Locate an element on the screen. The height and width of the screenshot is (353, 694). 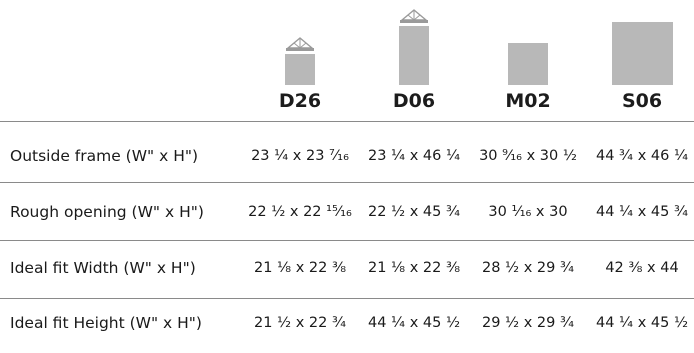
table-cell: 42 ⅜ x 44 is located at coordinates (642, 268).